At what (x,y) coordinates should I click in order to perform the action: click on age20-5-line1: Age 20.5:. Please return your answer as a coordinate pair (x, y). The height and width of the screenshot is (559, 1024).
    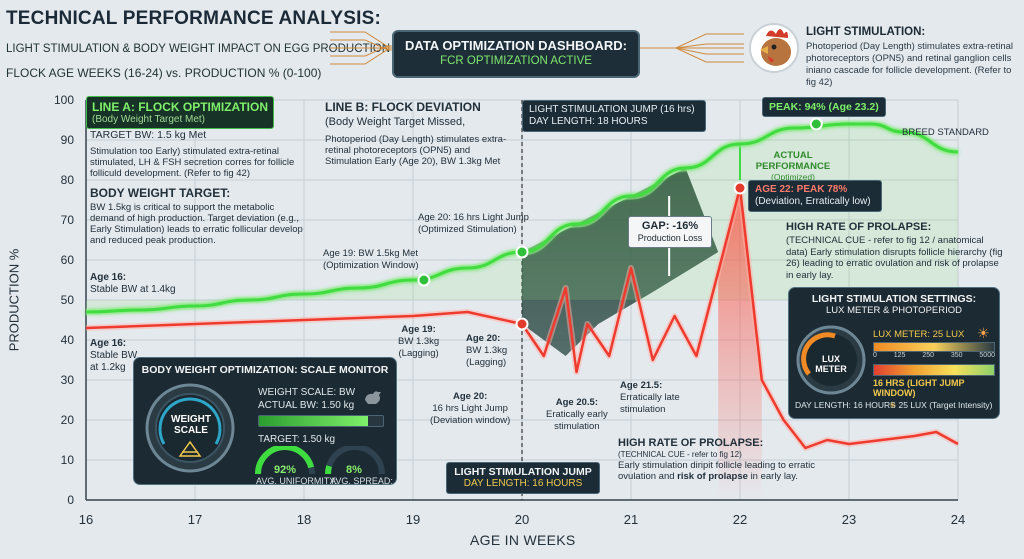
    Looking at the image, I should click on (577, 402).